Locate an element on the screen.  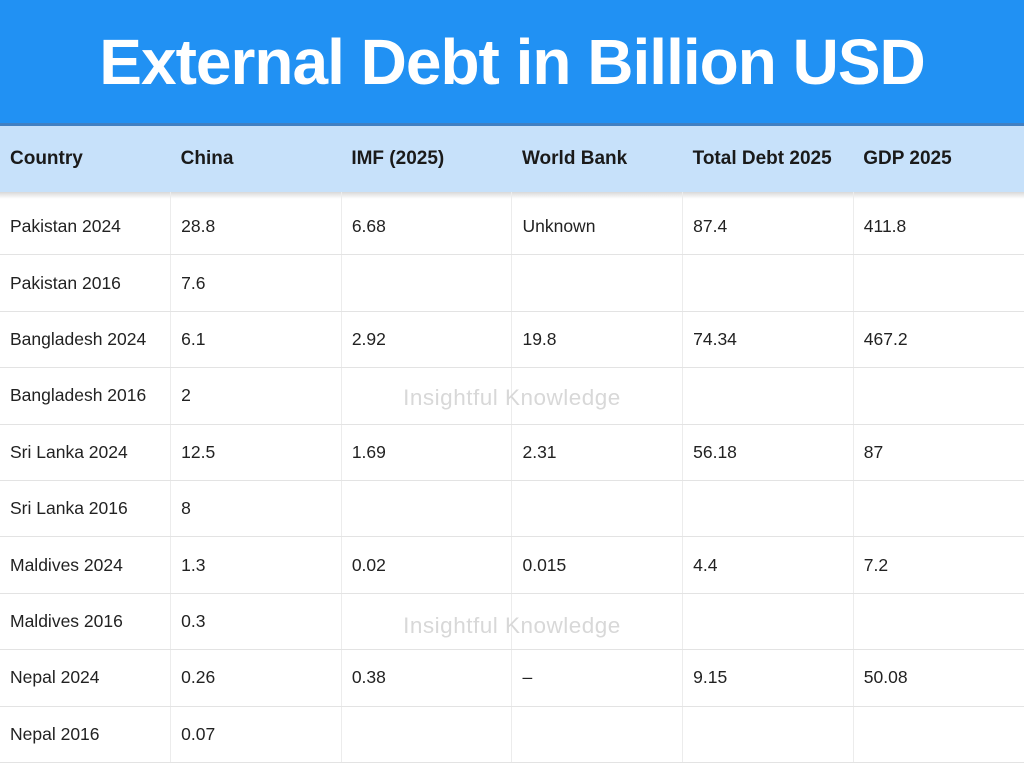
column-header: Total Debt 2025 is located at coordinates (768, 159).